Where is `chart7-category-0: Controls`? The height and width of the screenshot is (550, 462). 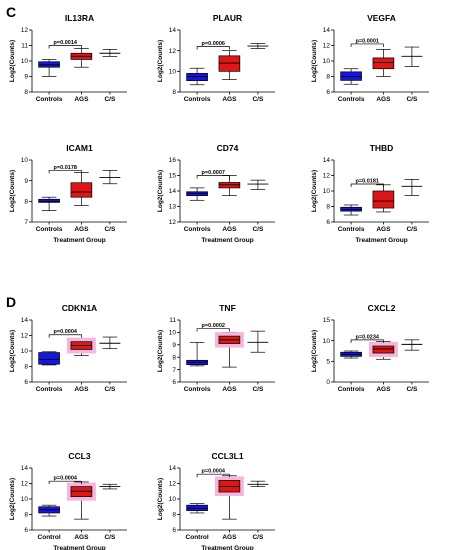
chart7-category-0: Controls is located at coordinates (197, 389).